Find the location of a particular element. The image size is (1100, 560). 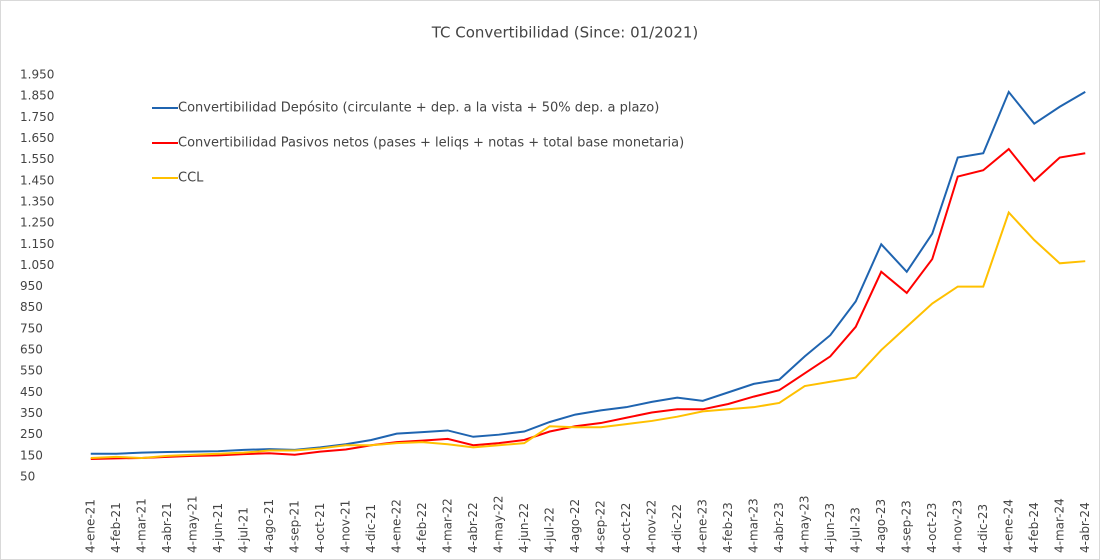

y-tick-label: 1.550 is located at coordinates (37, 159).